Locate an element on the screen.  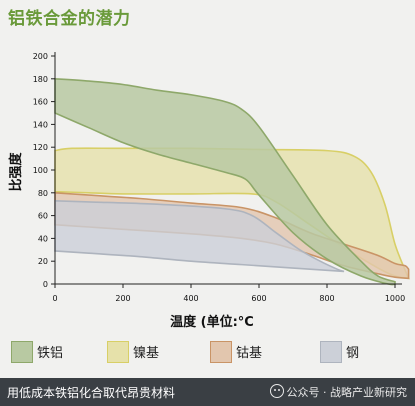
legend-swatch-steel is located at coordinates (331, 352).